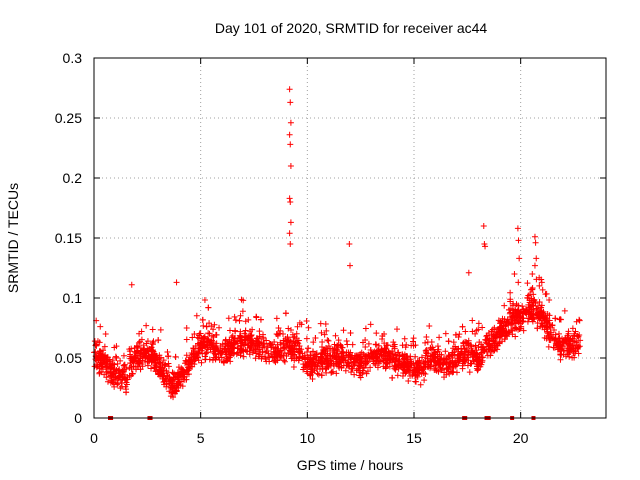  Describe the element at coordinates (521, 438) in the screenshot. I see `x-tick-label: 20` at that location.